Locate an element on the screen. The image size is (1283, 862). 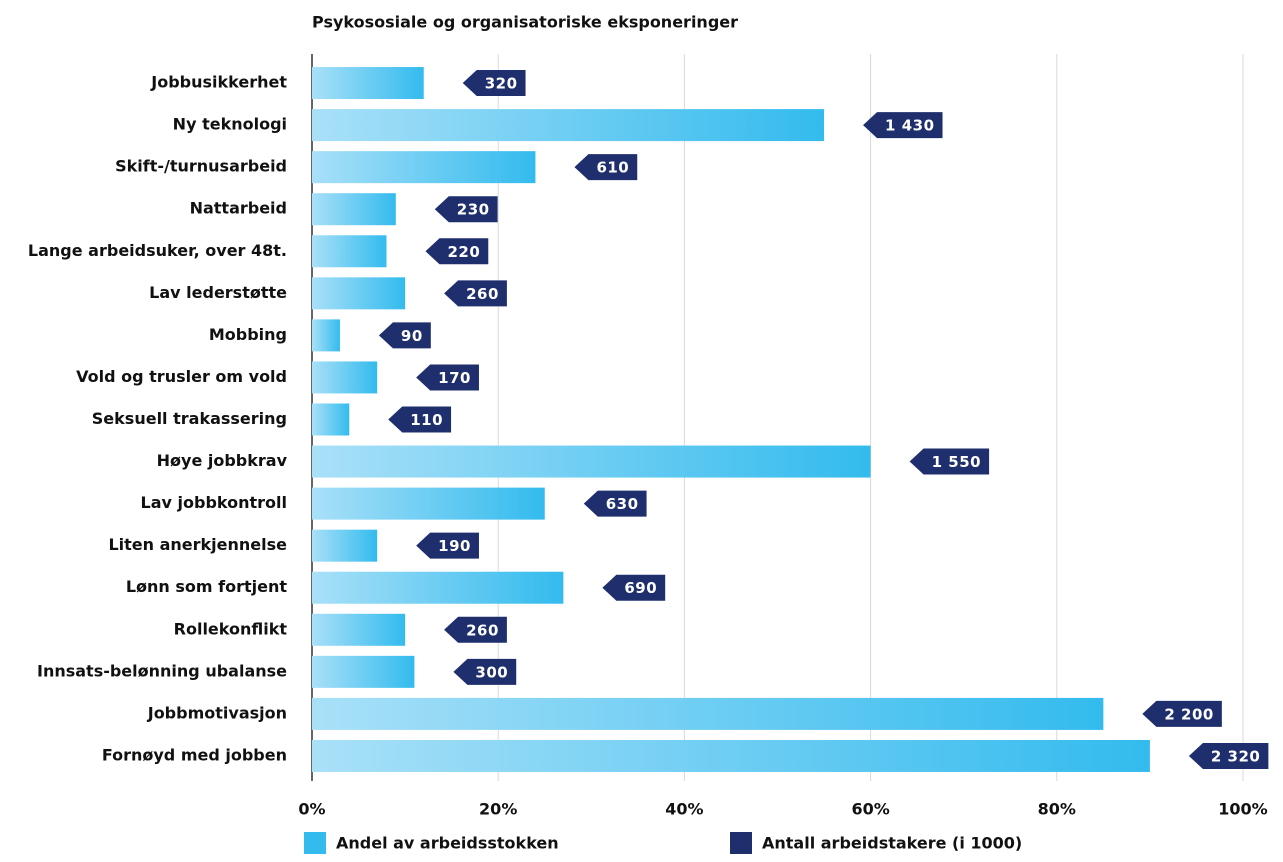
x-tick-label: 0% is located at coordinates (311, 809).